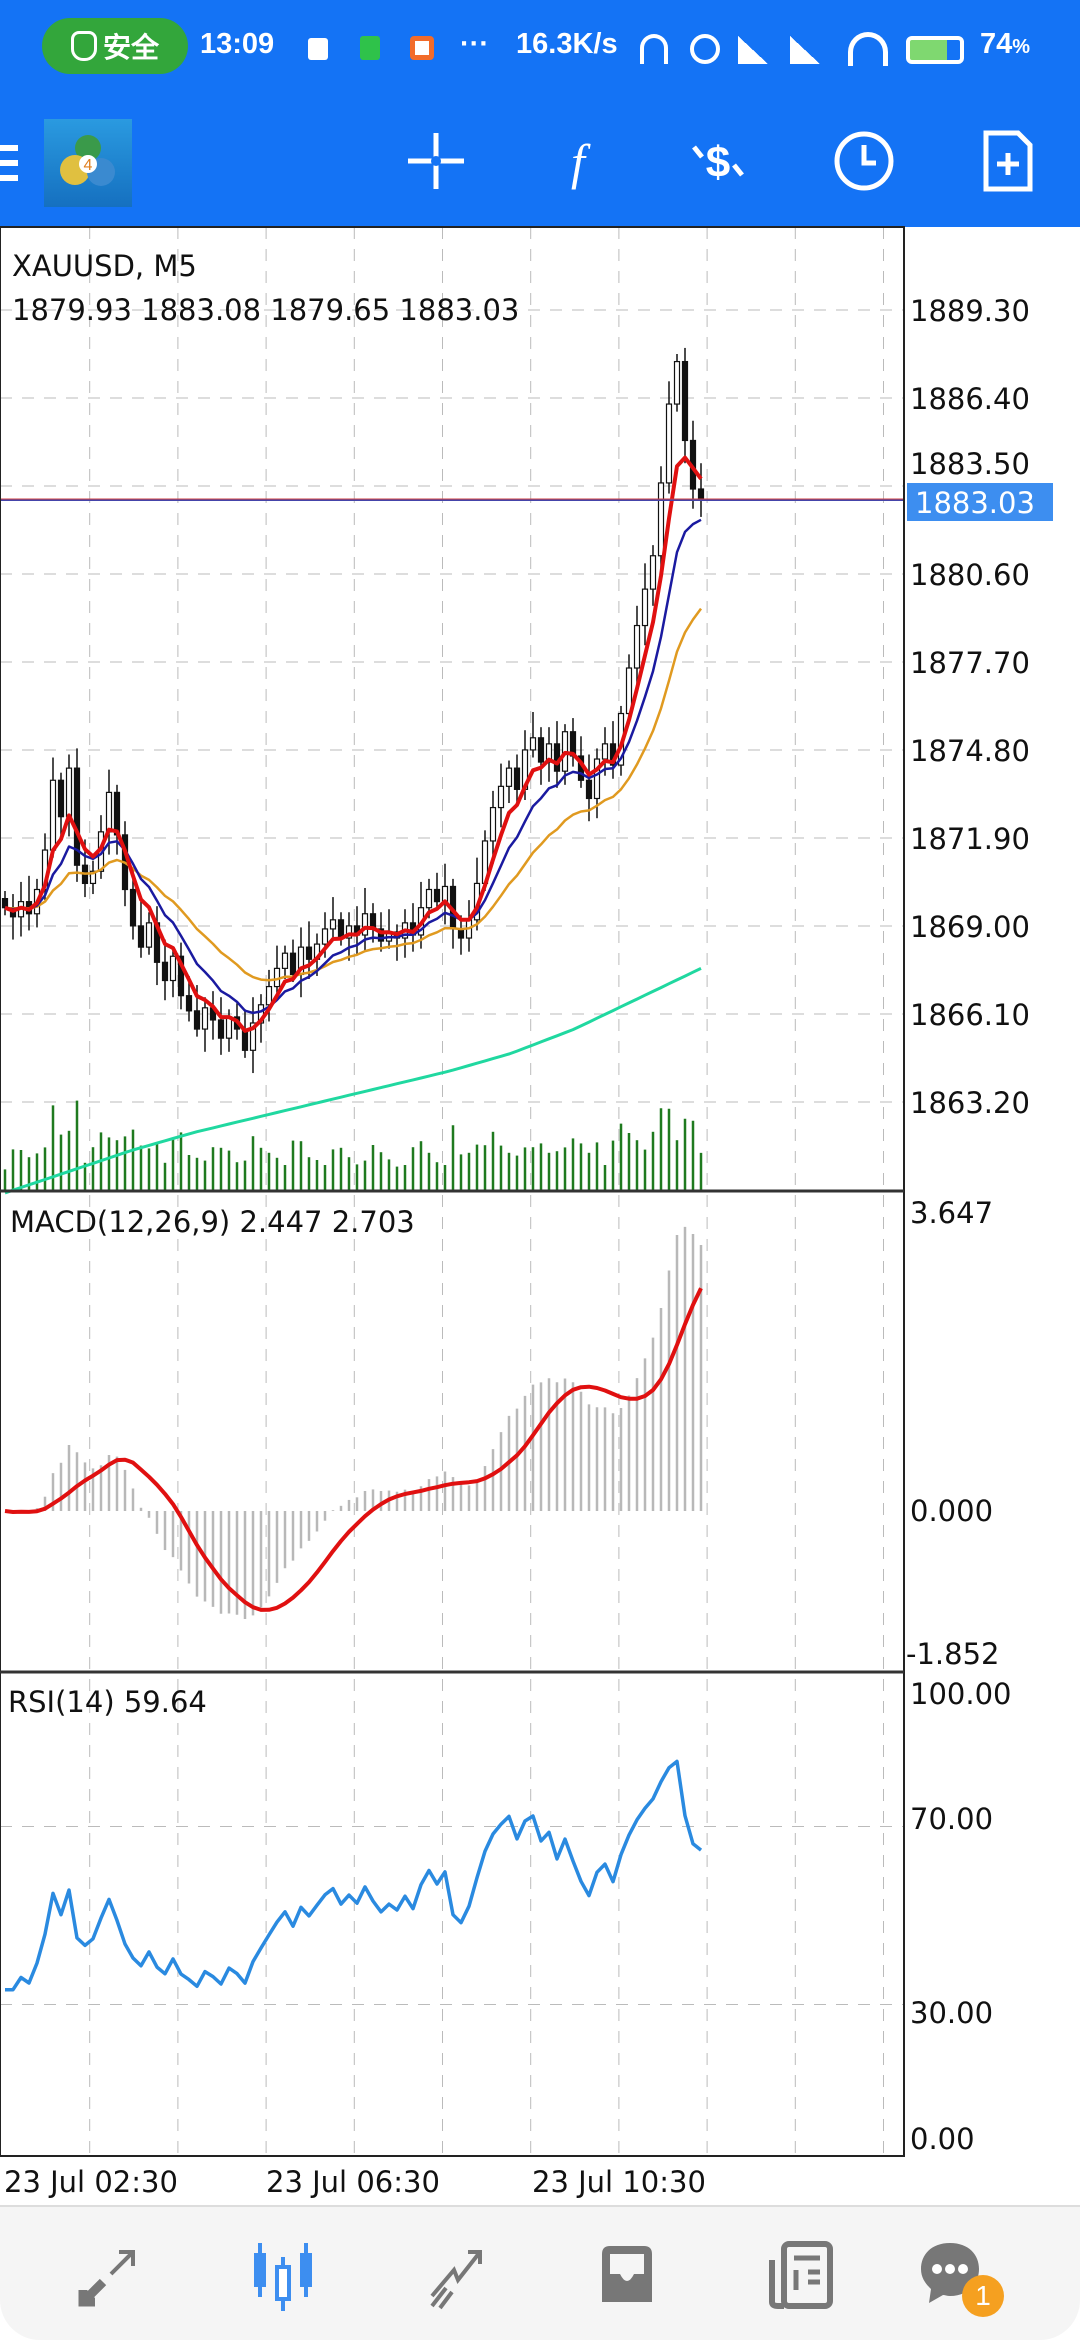 The width and height of the screenshot is (1080, 2340). What do you see at coordinates (864, 161) in the screenshot?
I see `timeframe-icon` at bounding box center [864, 161].